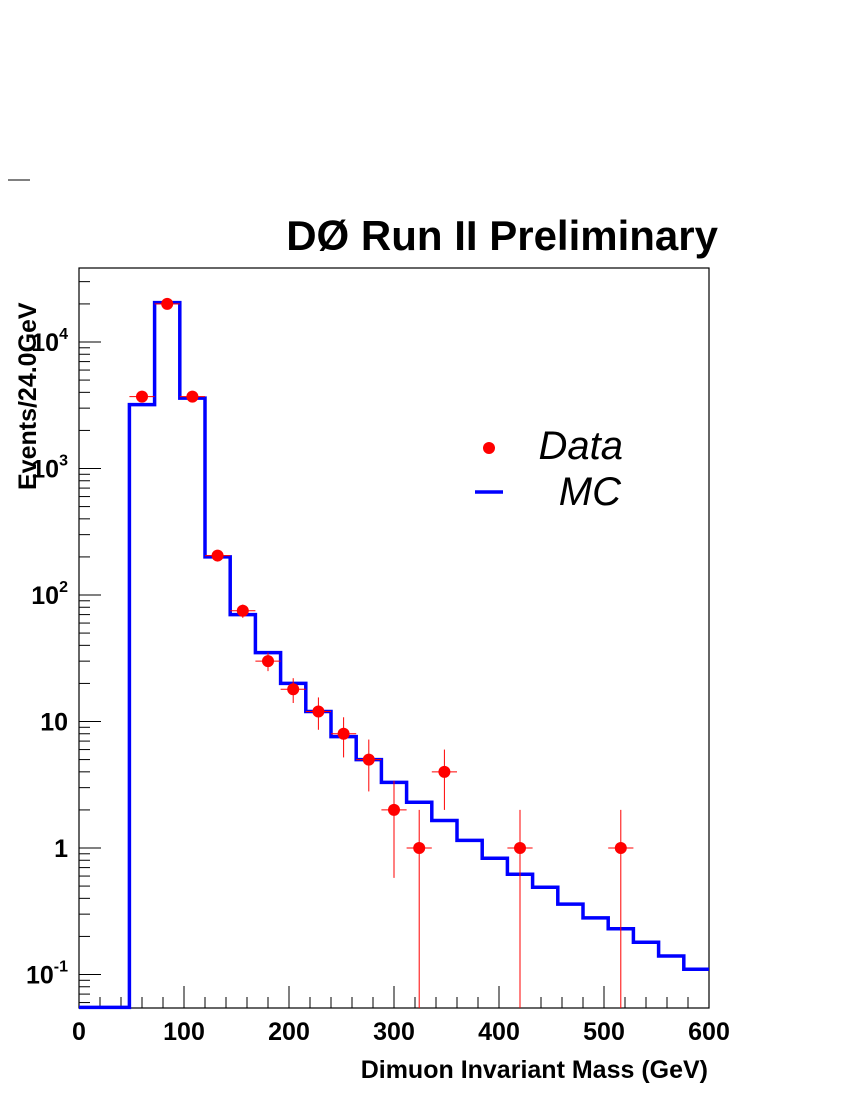 Image resolution: width=850 pixels, height=1100 pixels. Describe the element at coordinates (499, 1032) in the screenshot. I see `x-tick-label: 400` at that location.